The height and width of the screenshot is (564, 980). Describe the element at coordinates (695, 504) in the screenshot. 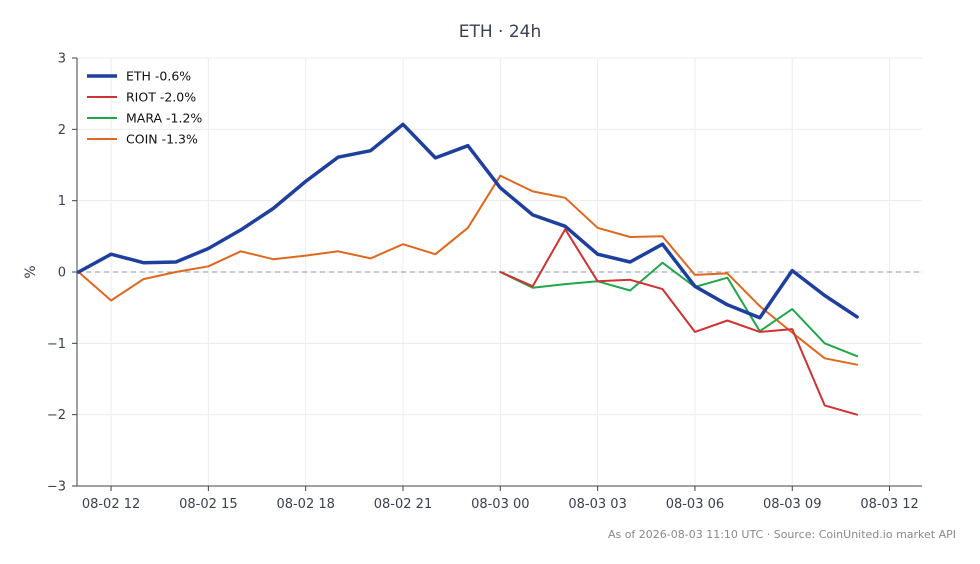

I see `x-tick-label: 08-03 06` at that location.